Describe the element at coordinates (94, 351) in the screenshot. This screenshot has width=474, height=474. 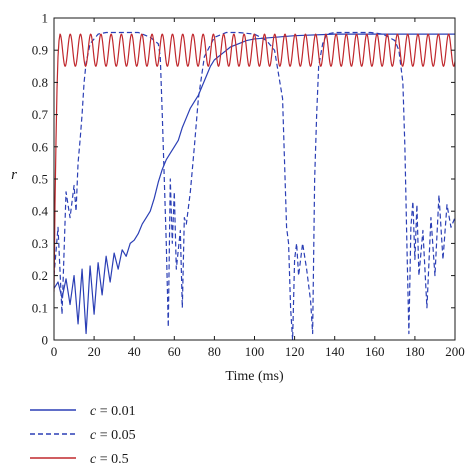
I see `x-tick-label: 20` at that location.